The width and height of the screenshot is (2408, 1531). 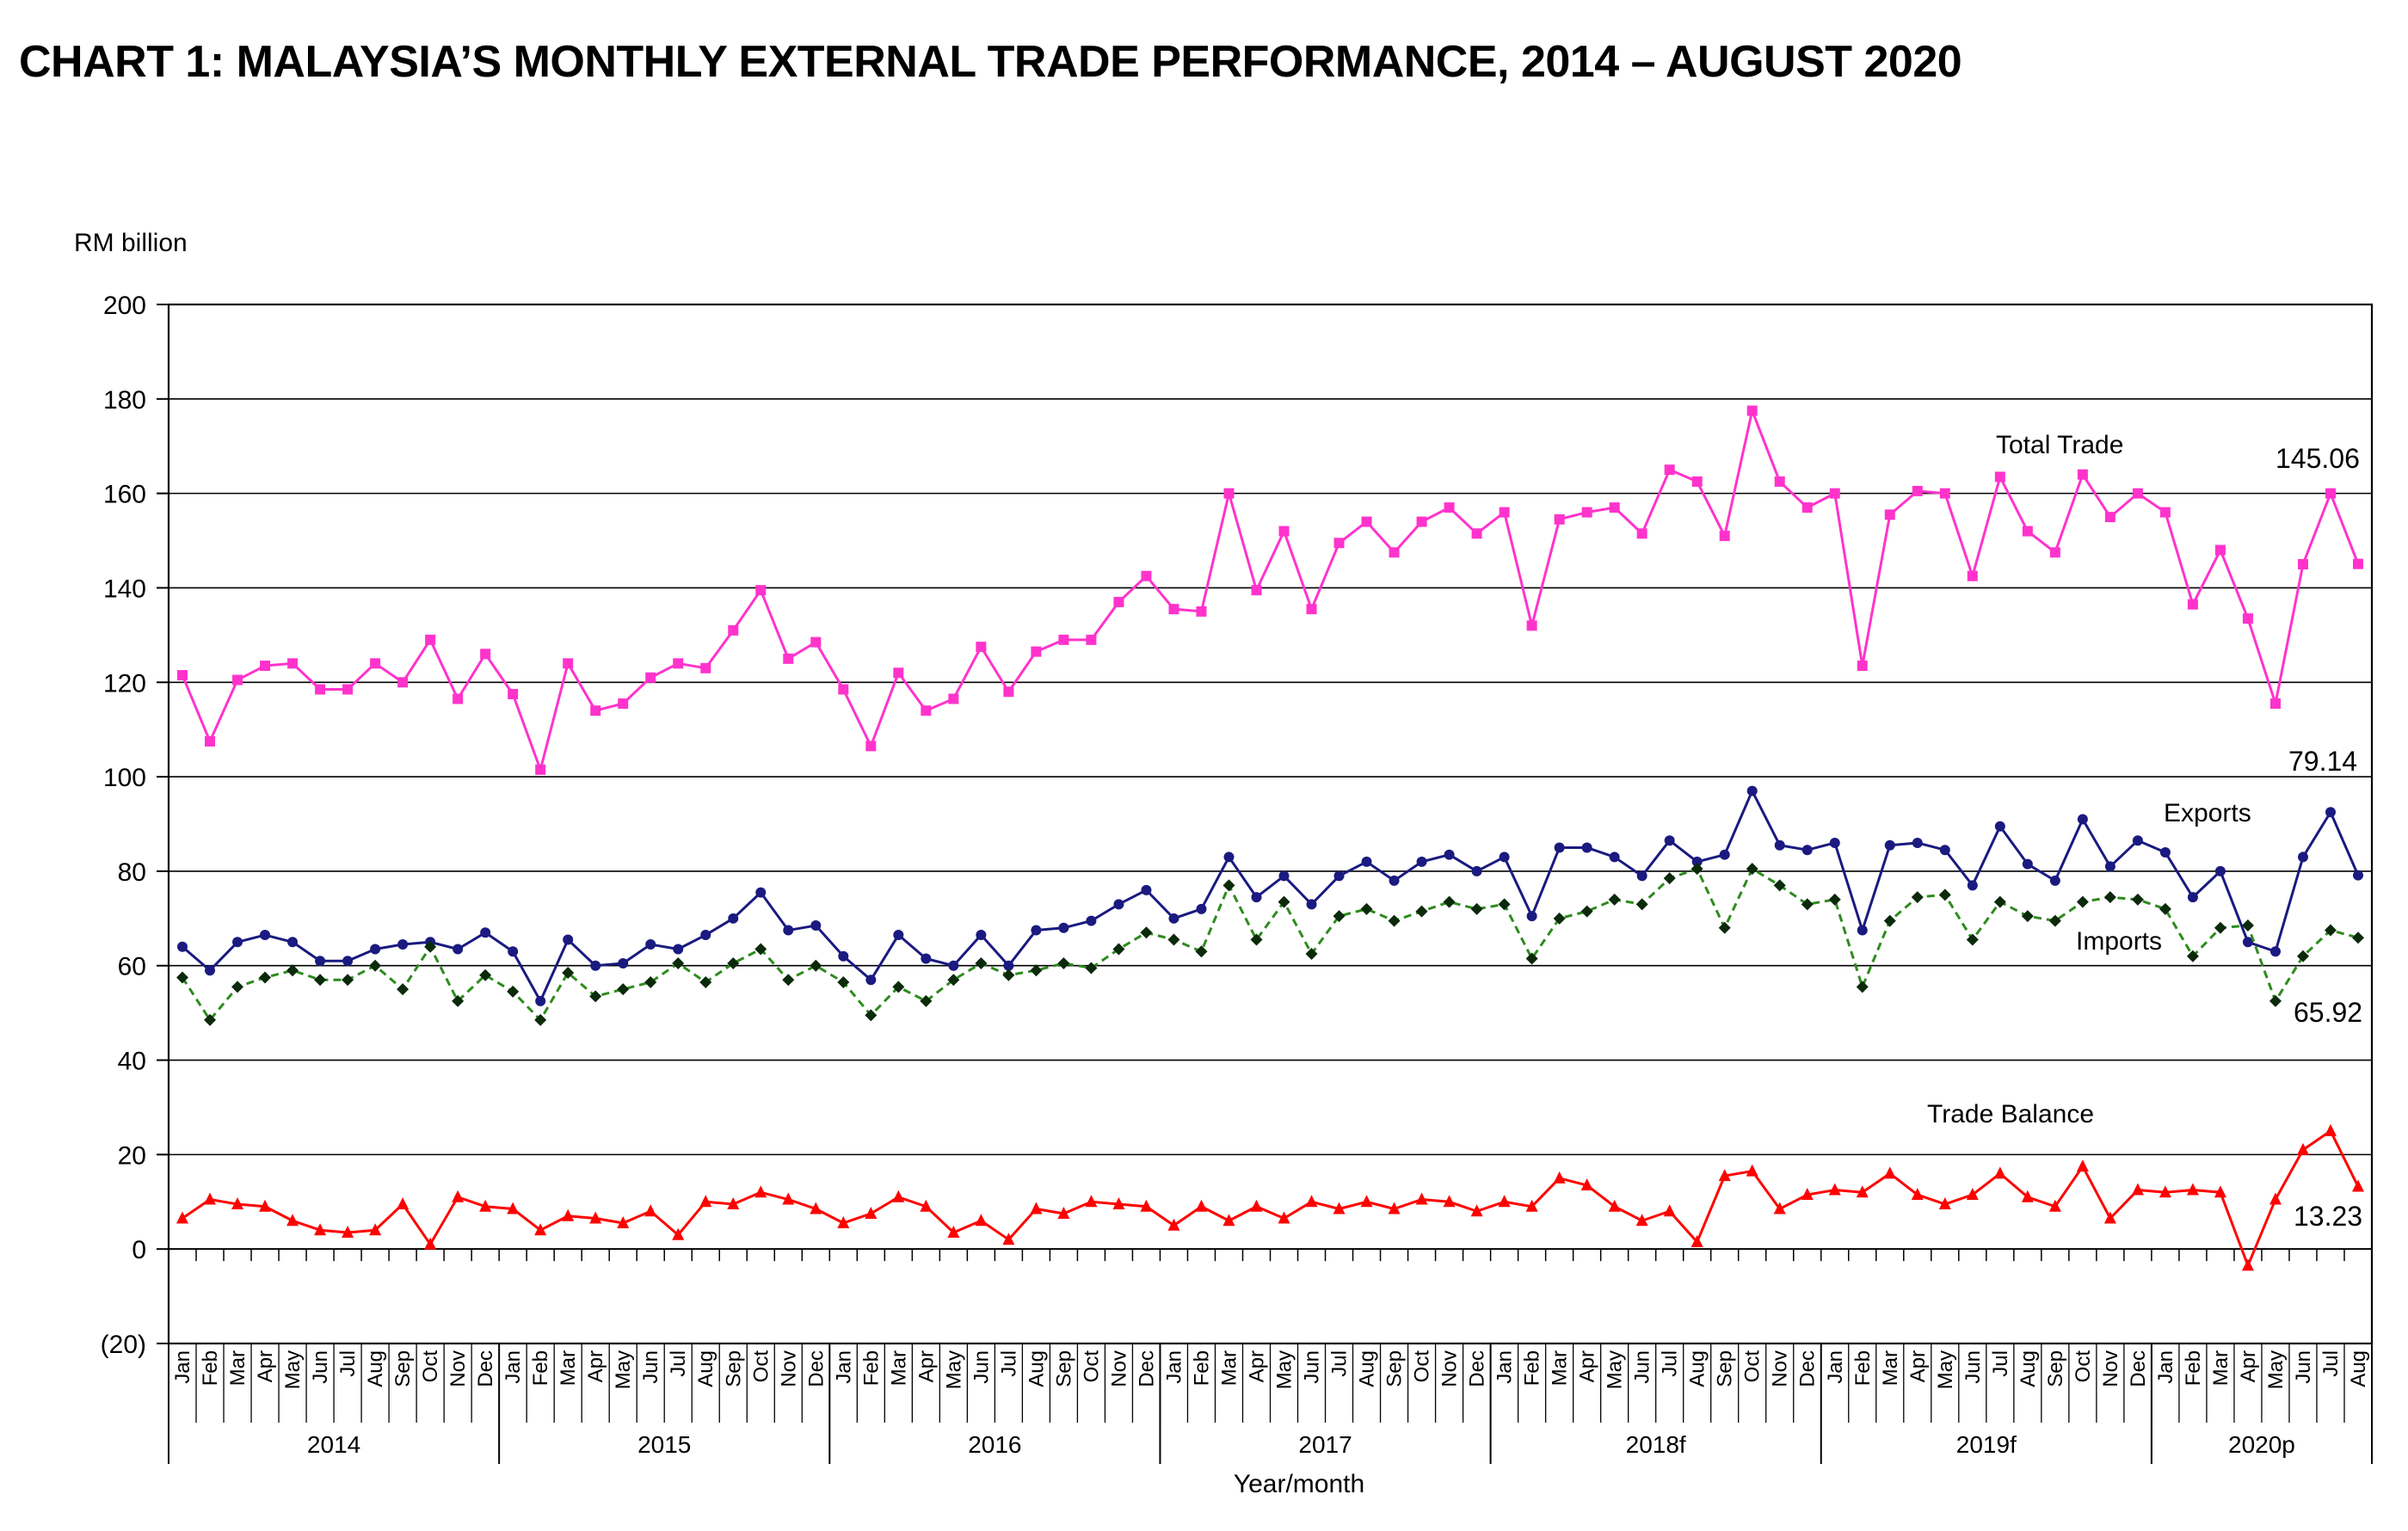 What do you see at coordinates (2207, 813) in the screenshot?
I see `series-label-exports: Exports` at bounding box center [2207, 813].